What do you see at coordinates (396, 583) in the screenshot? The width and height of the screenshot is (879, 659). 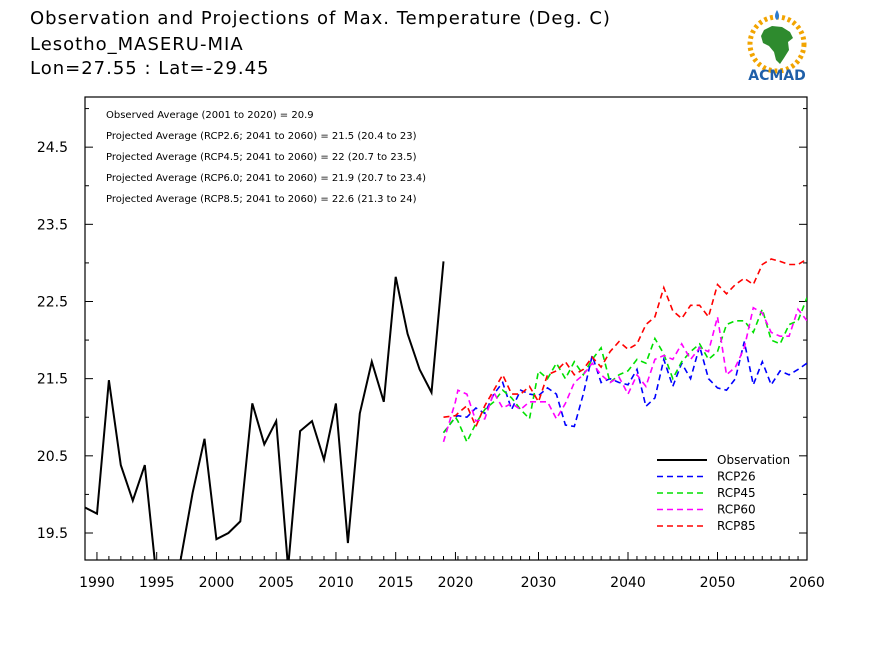 I see `x-tick-label: 2015` at bounding box center [396, 583].